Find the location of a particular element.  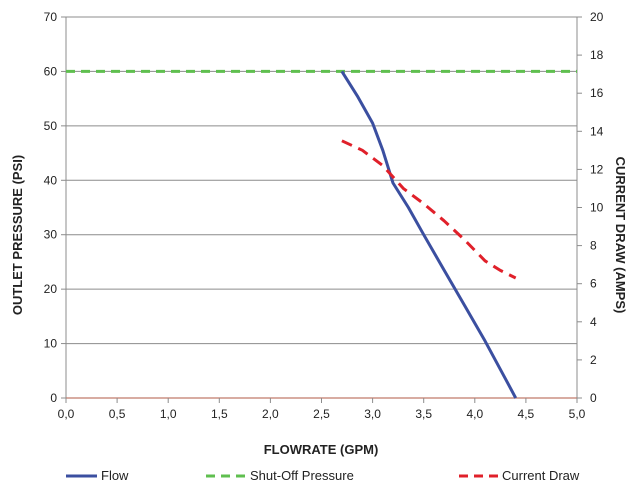

right-tick-label: 12 is located at coordinates (597, 169).